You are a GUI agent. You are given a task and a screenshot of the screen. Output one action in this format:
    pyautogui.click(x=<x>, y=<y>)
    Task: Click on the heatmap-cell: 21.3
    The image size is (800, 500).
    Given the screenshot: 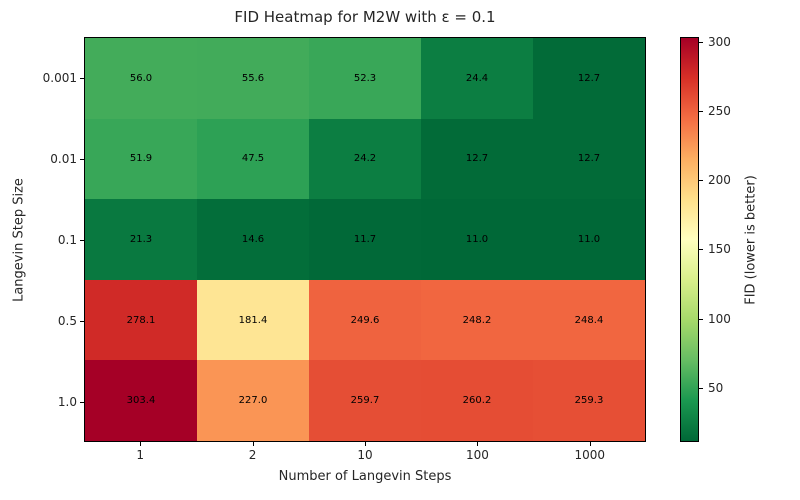 What is the action you would take?
    pyautogui.click(x=141, y=239)
    